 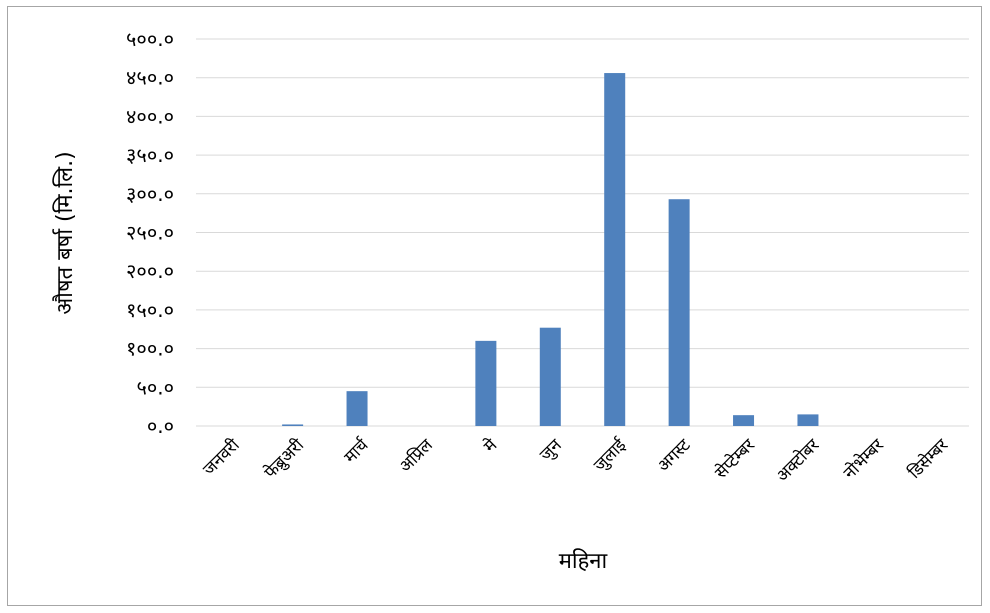 What do you see at coordinates (150, 78) in the screenshot?
I see `y-tick-label: ४५०.०` at bounding box center [150, 78].